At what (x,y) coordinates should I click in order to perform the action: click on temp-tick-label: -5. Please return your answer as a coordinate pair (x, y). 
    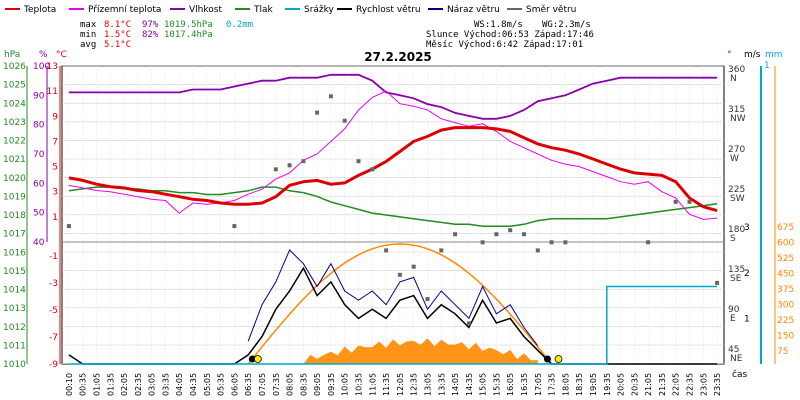
    Looking at the image, I should click on (53, 311).